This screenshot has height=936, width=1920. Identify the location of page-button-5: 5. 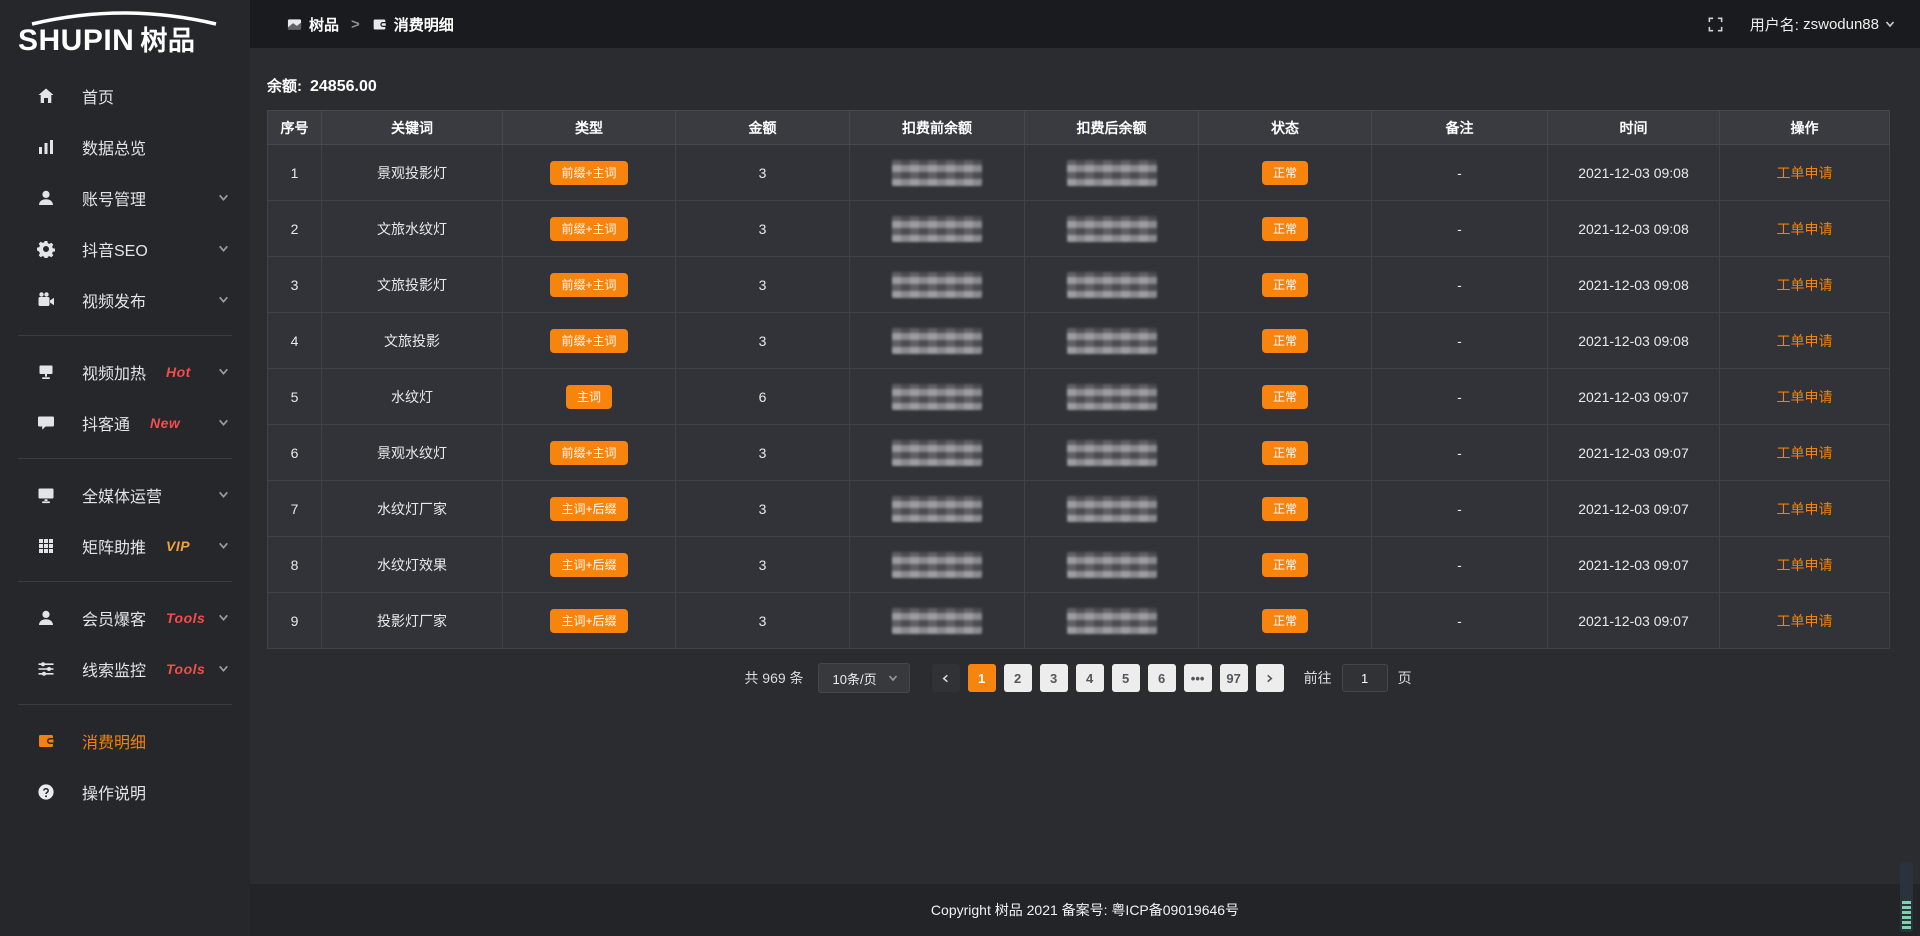
(1125, 678).